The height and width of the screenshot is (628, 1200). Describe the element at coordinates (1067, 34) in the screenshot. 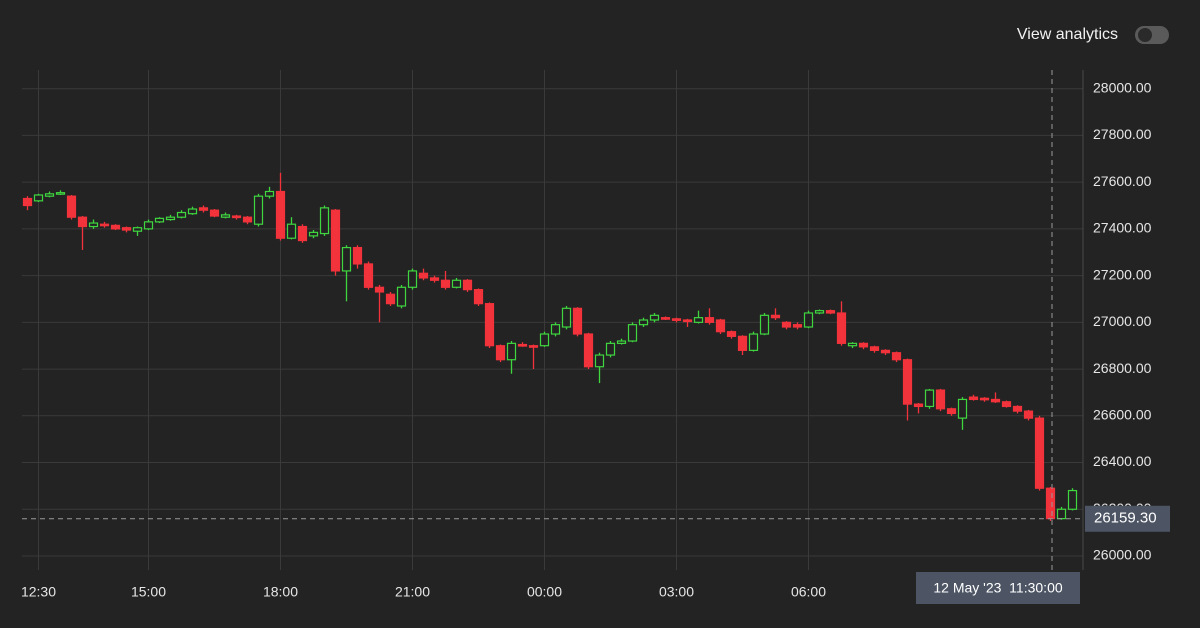

I see `toggle-label: View analytics` at that location.